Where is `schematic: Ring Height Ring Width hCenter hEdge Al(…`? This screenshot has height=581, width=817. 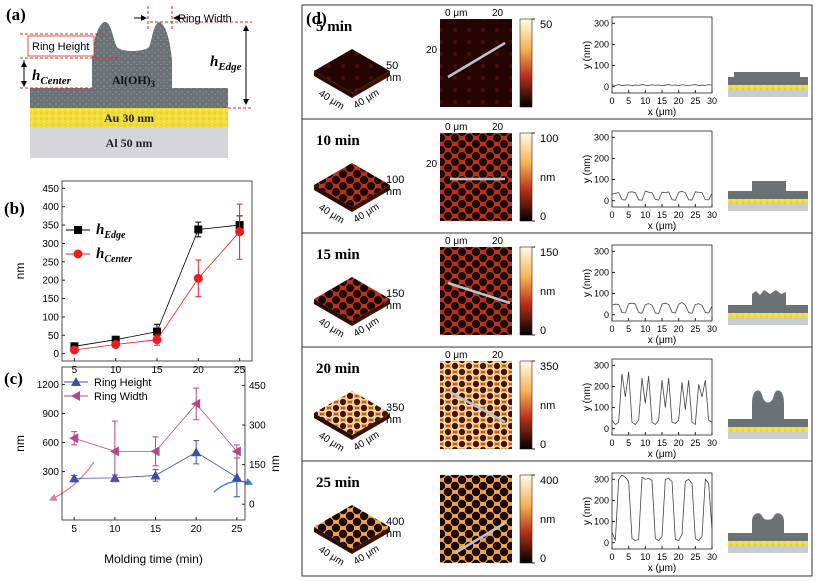 schematic: Ring Height Ring Width hCenter hEdge Al(… is located at coordinates (136, 82).